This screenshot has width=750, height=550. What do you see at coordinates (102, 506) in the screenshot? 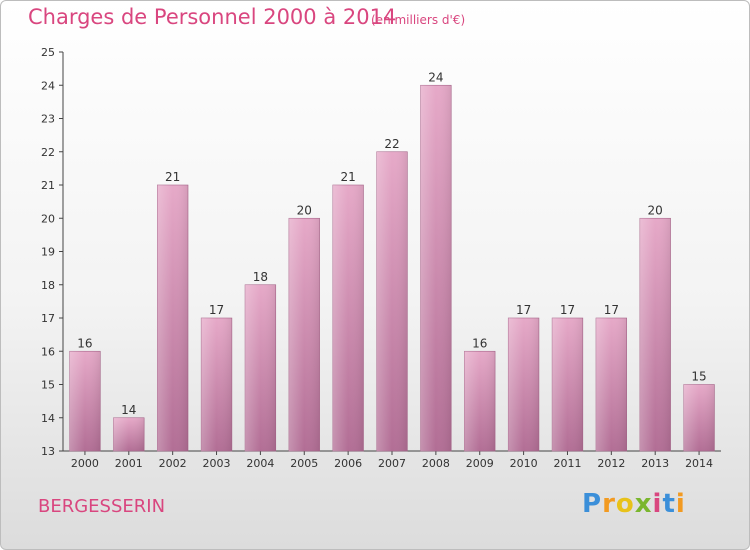
I see `commune-name: BERGESSERIN` at bounding box center [102, 506].